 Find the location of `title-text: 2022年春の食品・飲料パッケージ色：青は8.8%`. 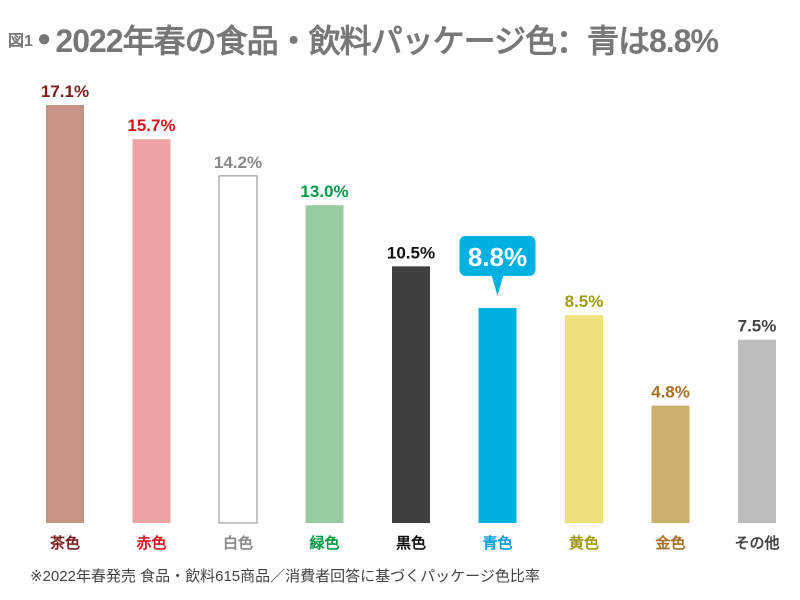

title-text: 2022年春の食品・飲料パッケージ色：青は8.8% is located at coordinates (386, 41).